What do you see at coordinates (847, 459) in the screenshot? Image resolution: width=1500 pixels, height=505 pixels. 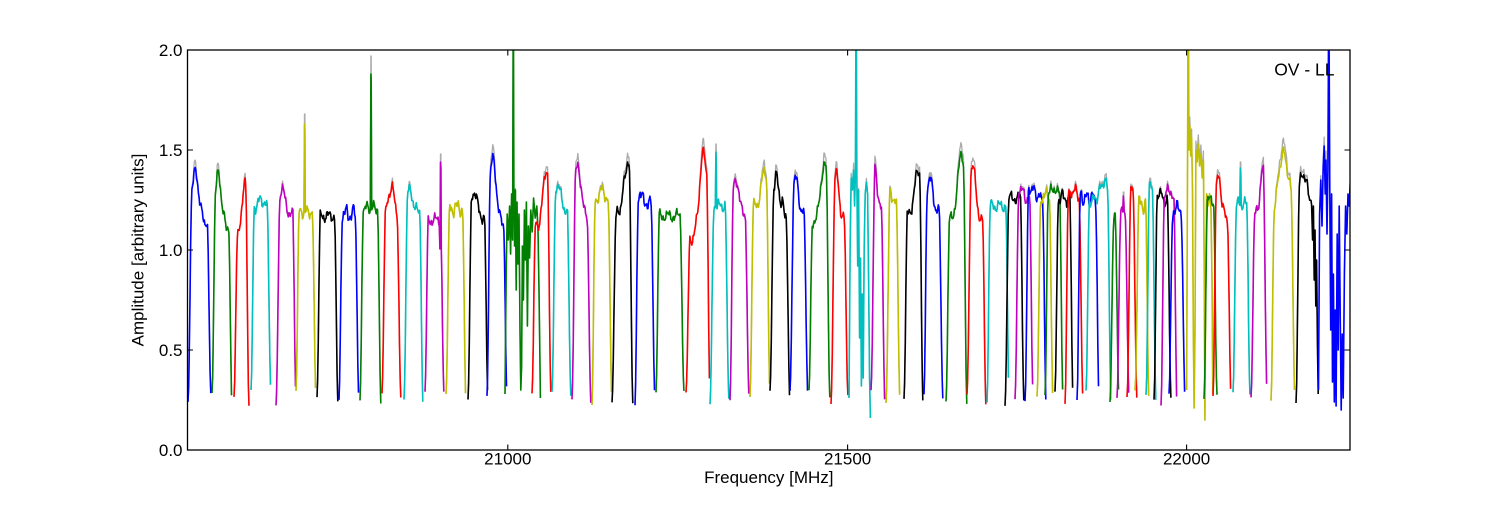 I see `svg-text: 21500` at bounding box center [847, 459].